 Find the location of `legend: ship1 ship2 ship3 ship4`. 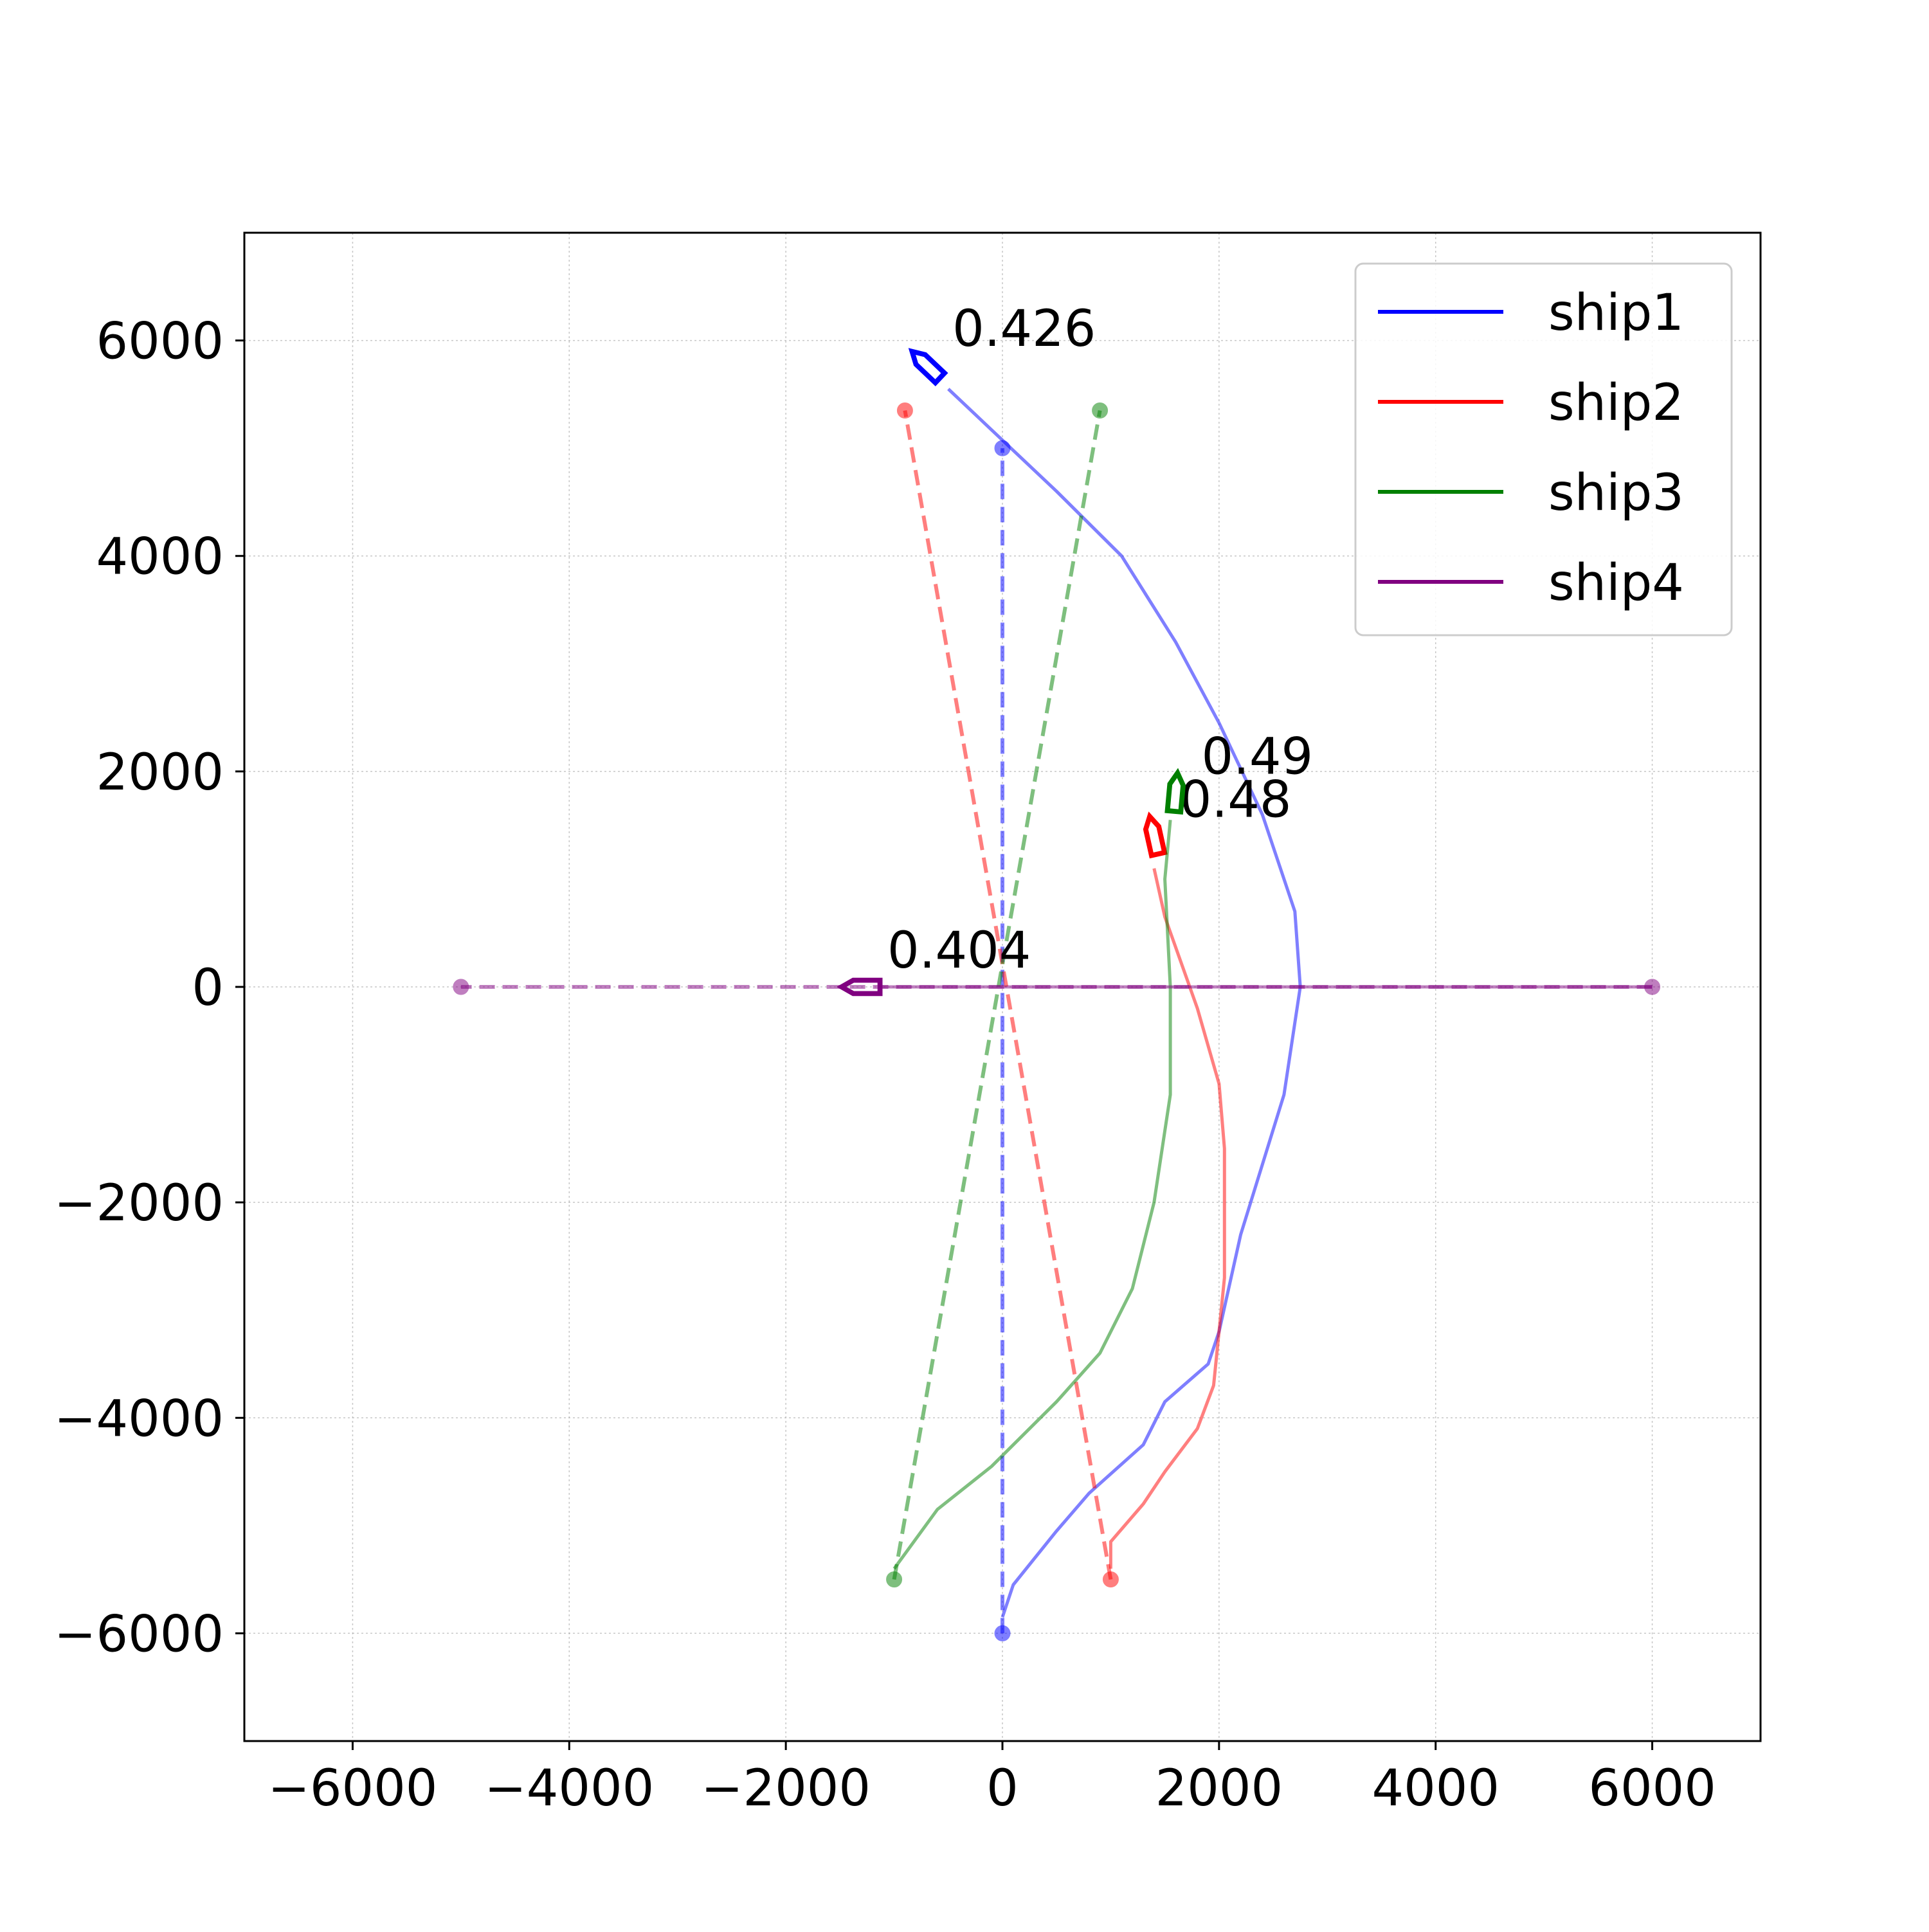

legend: ship1 ship2 ship3 ship4 is located at coordinates (1544, 449).